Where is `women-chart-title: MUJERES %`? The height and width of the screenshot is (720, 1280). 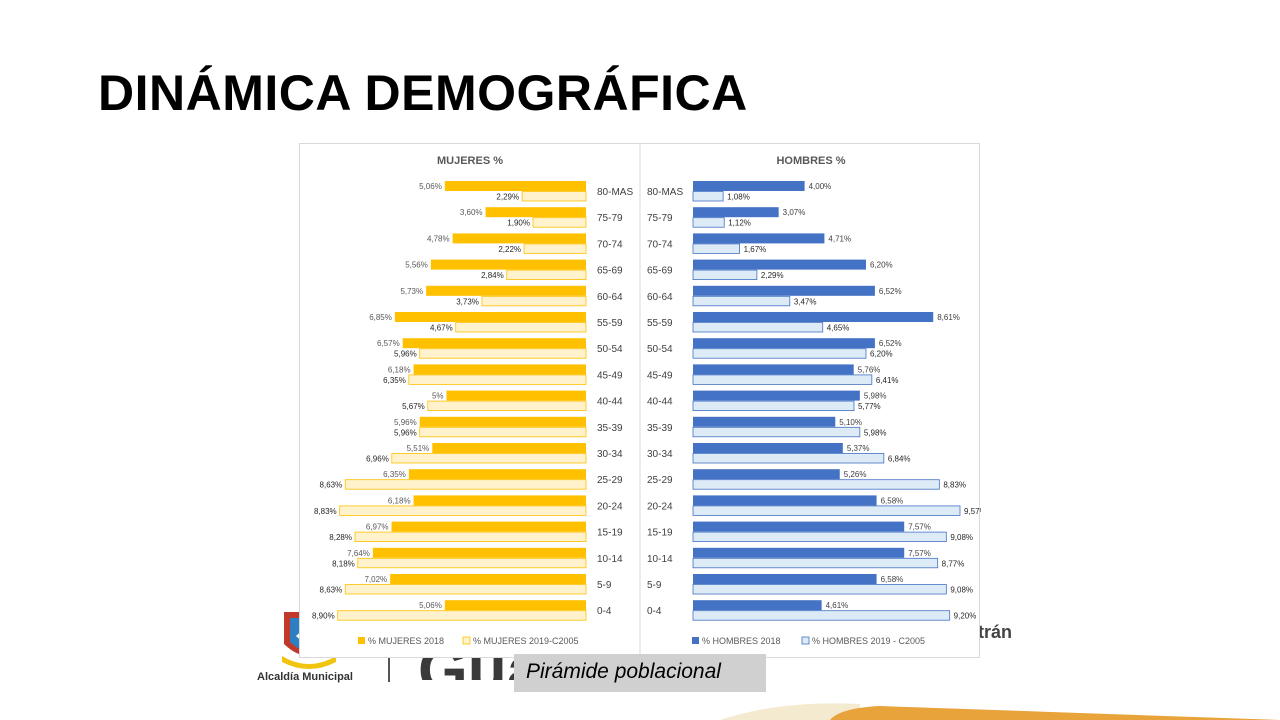
women-chart-title: MUJERES % is located at coordinates (470, 161).